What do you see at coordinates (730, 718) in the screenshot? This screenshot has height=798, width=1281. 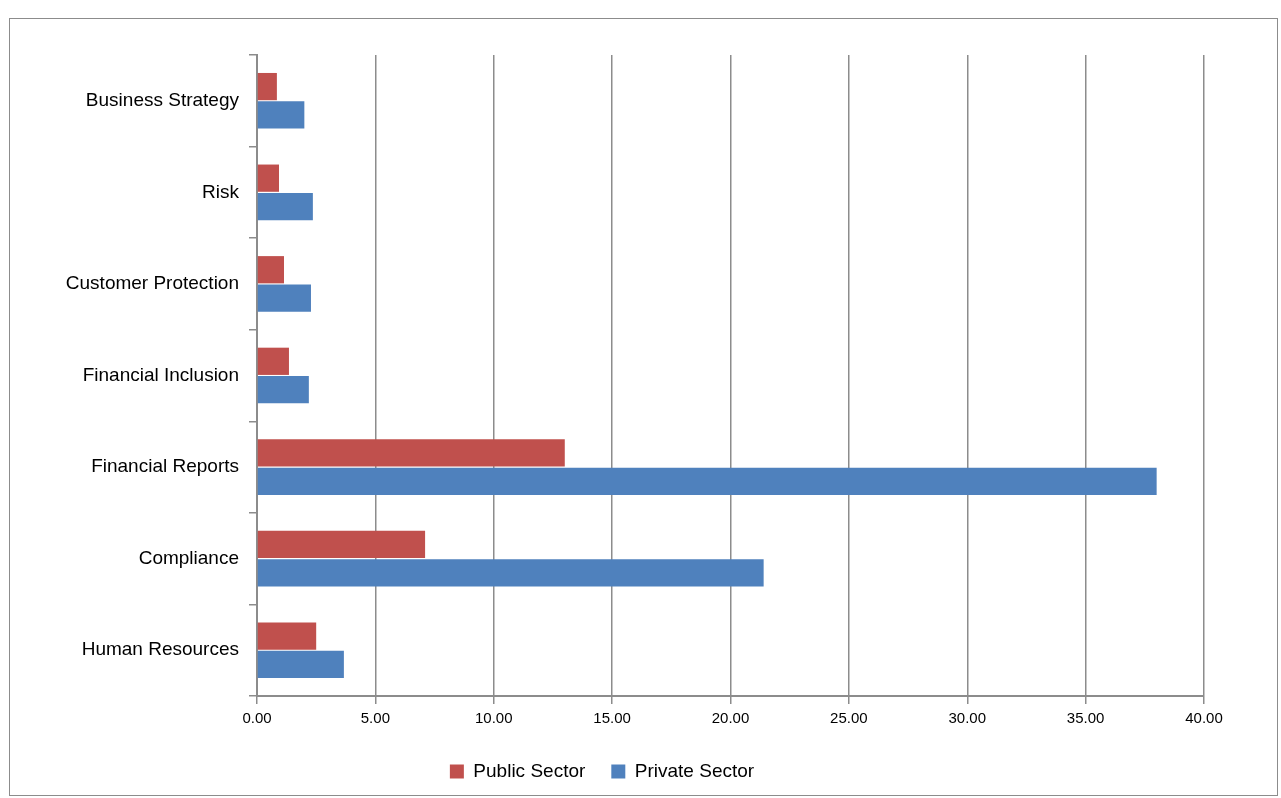 I see `x-tick-label: 20.00` at bounding box center [730, 718].